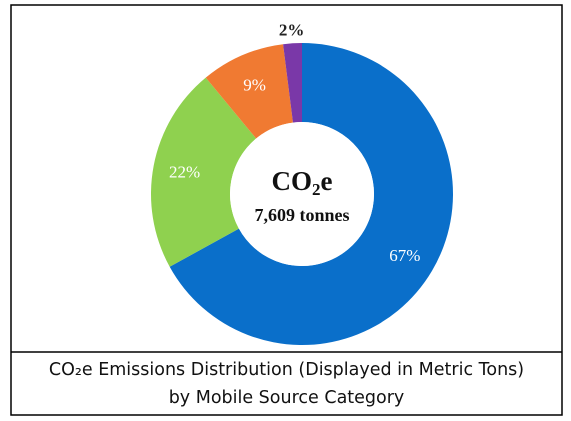 Image resolution: width=571 pixels, height=421 pixels. I want to click on slice-label-67: 67%, so click(404, 255).